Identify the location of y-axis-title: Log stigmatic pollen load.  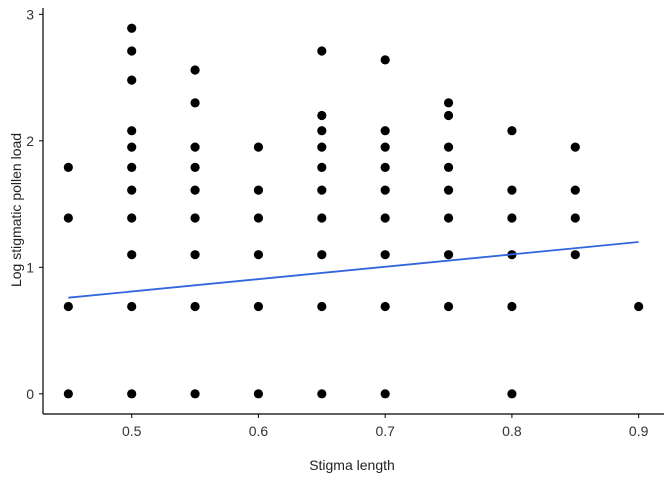
(16, 210).